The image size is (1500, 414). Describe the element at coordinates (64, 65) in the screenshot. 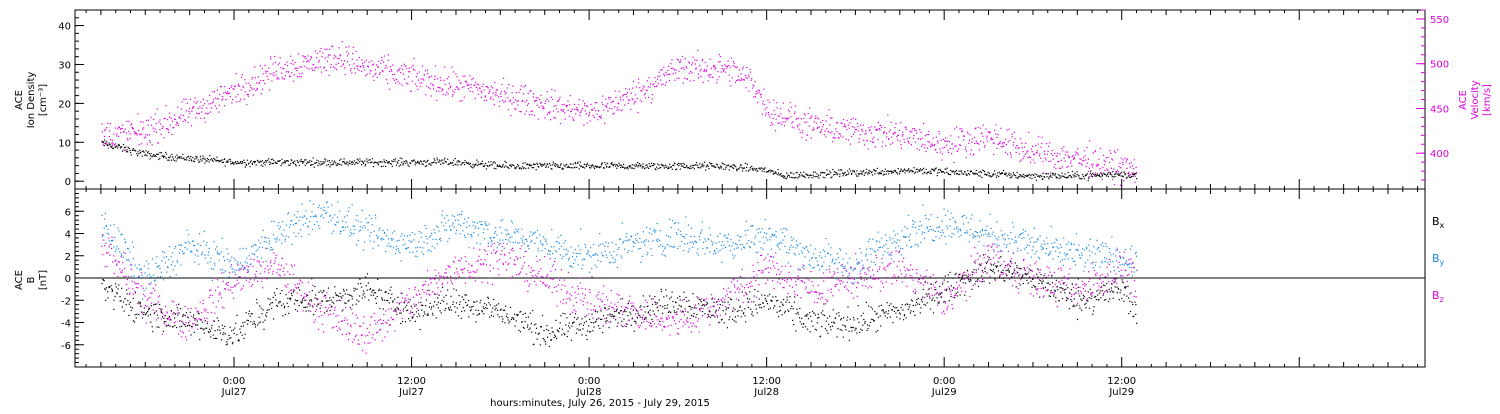

I see `y-tick-label: 30` at that location.